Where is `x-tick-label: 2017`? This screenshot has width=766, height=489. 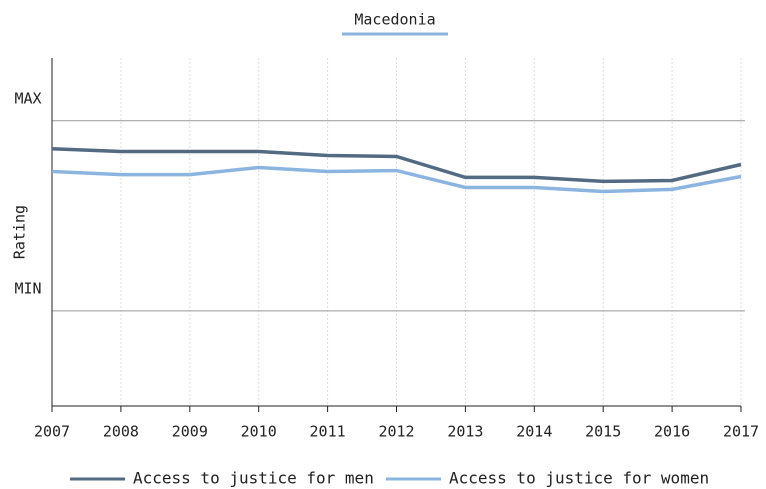
x-tick-label: 2017 is located at coordinates (741, 432).